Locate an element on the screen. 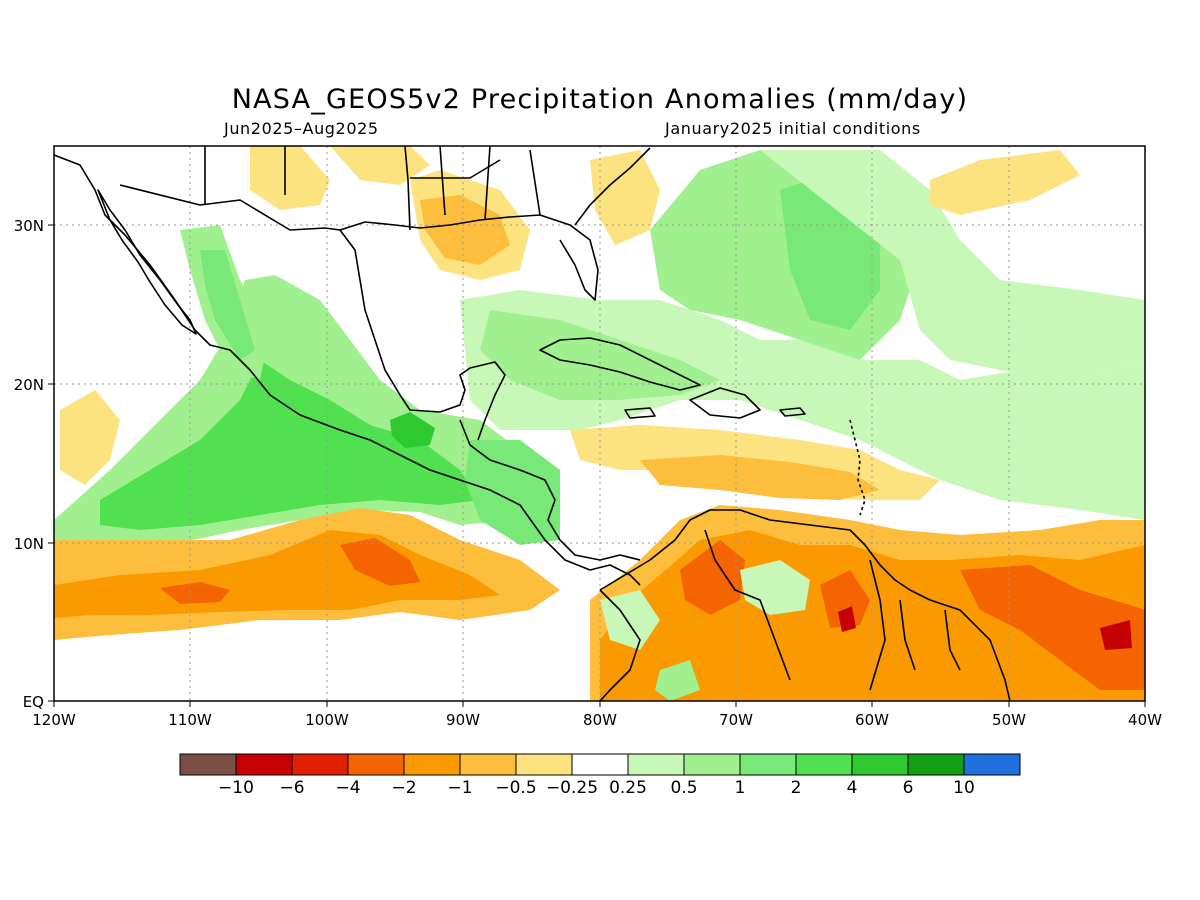  colorbar-label: 4 is located at coordinates (852, 788).